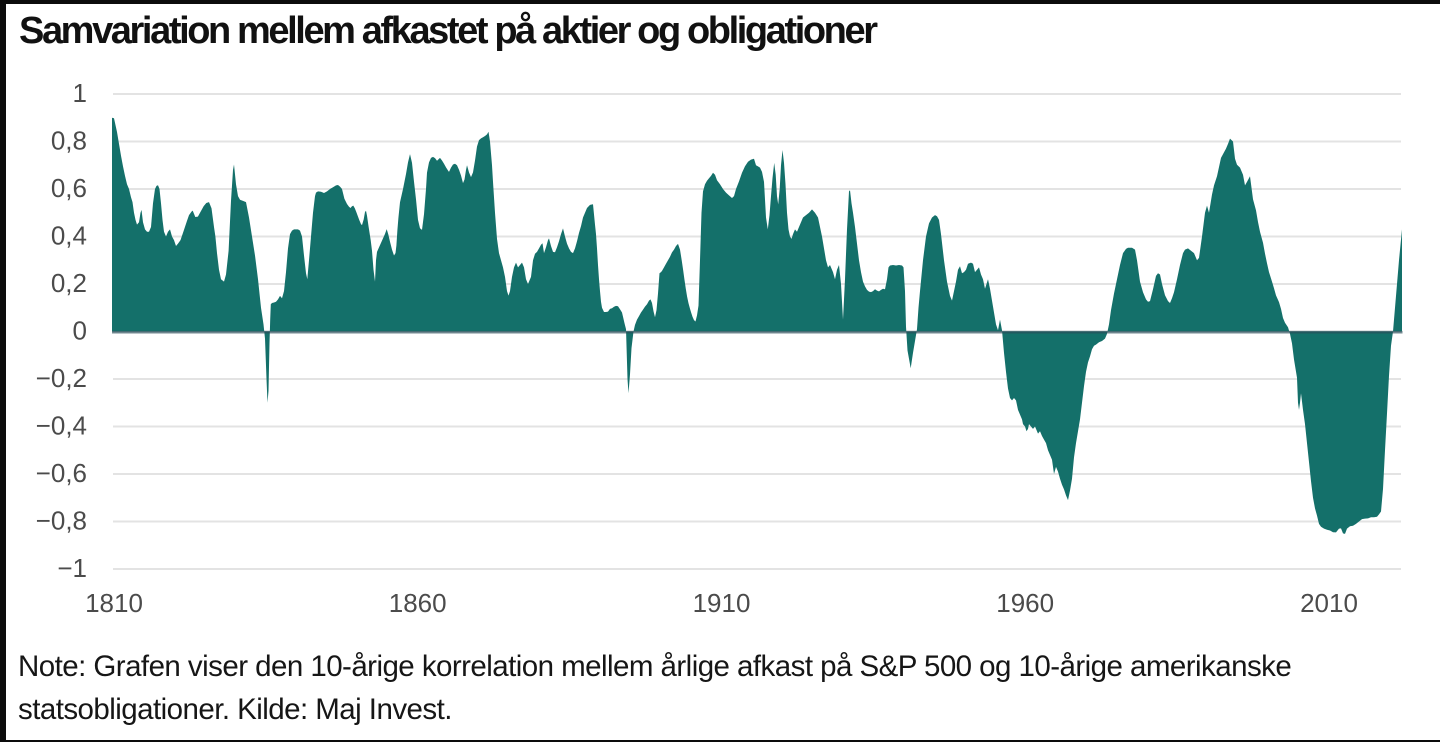 The image size is (1440, 742). Describe the element at coordinates (1025, 603) in the screenshot. I see `svg-text: 1960` at that location.